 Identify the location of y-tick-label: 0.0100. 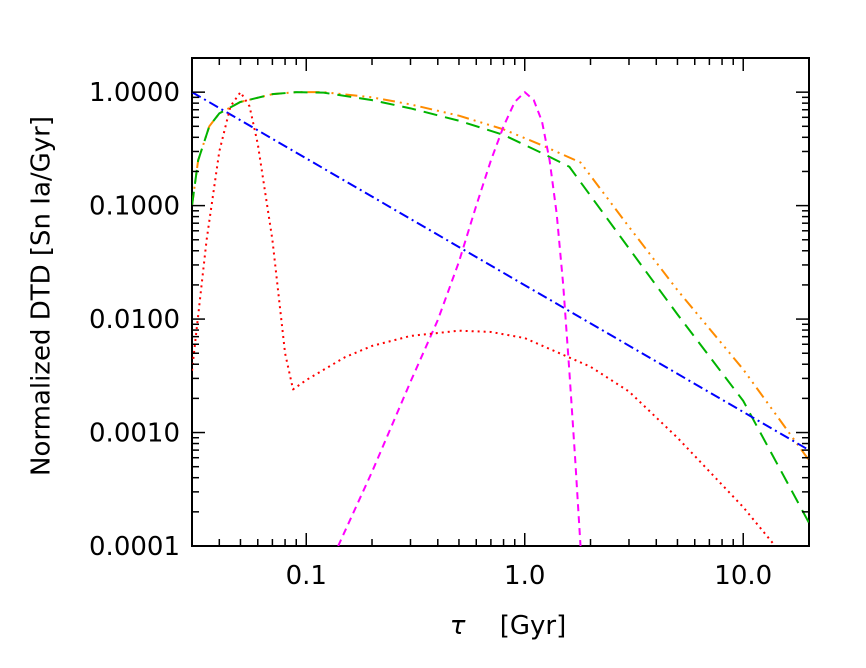
(134, 320).